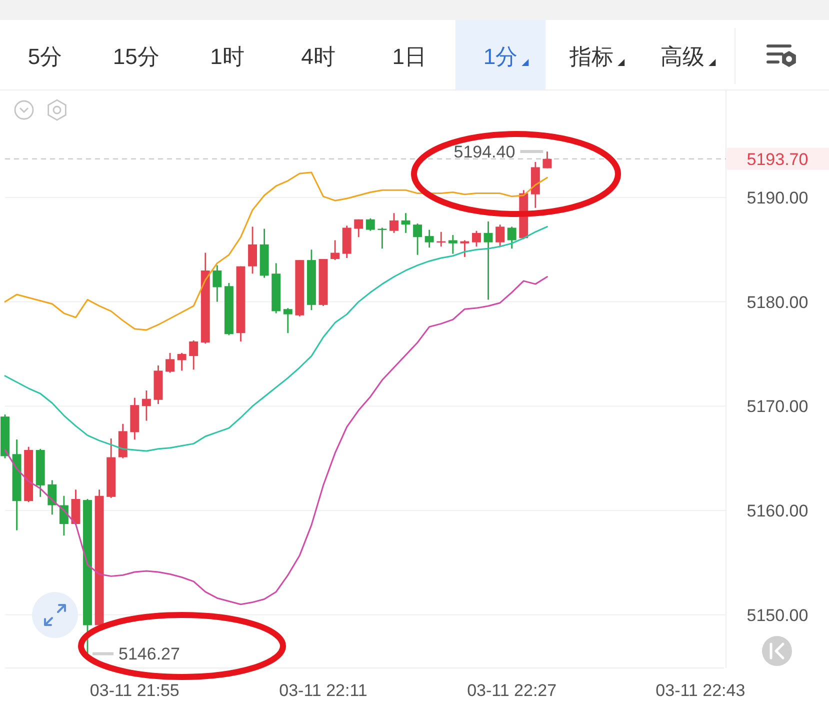 This screenshot has height=708, width=829. What do you see at coordinates (485, 152) in the screenshot?
I see `annotation: 5194.40` at bounding box center [485, 152].